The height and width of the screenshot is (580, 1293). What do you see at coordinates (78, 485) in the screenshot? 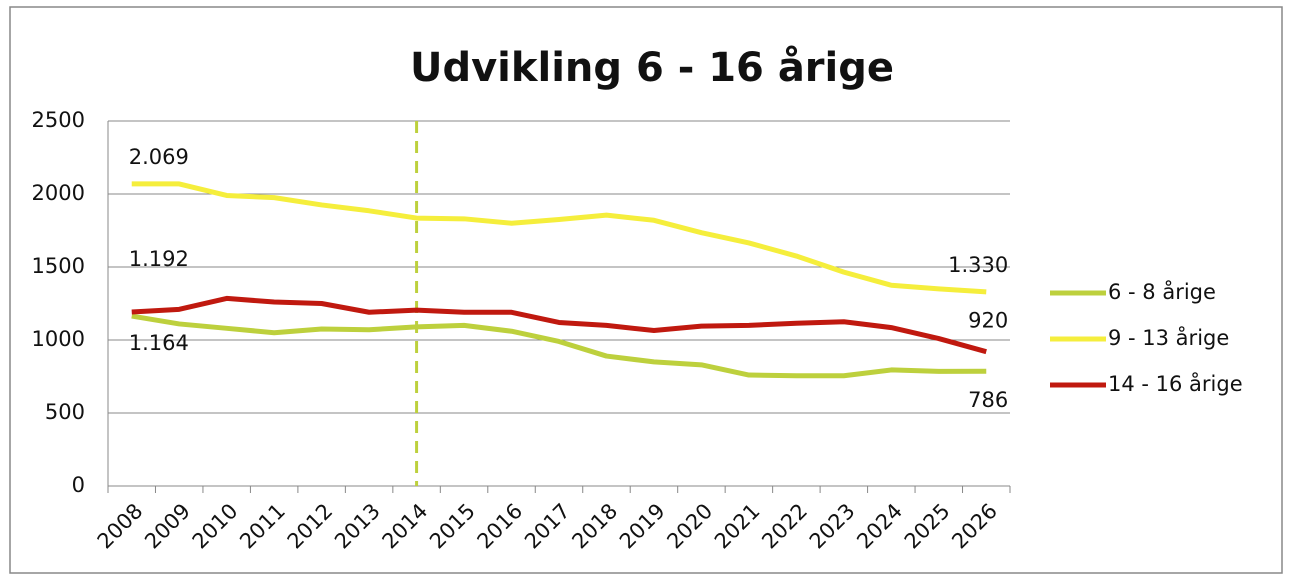
I see `y-tick-label: 0` at bounding box center [78, 485].